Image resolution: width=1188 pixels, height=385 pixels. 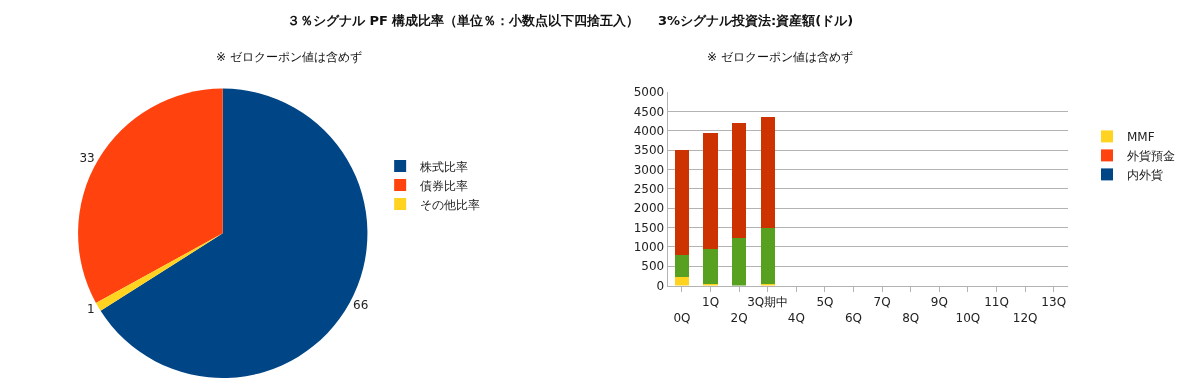 I want to click on y-tick-label: 1500, so click(x=649, y=227).